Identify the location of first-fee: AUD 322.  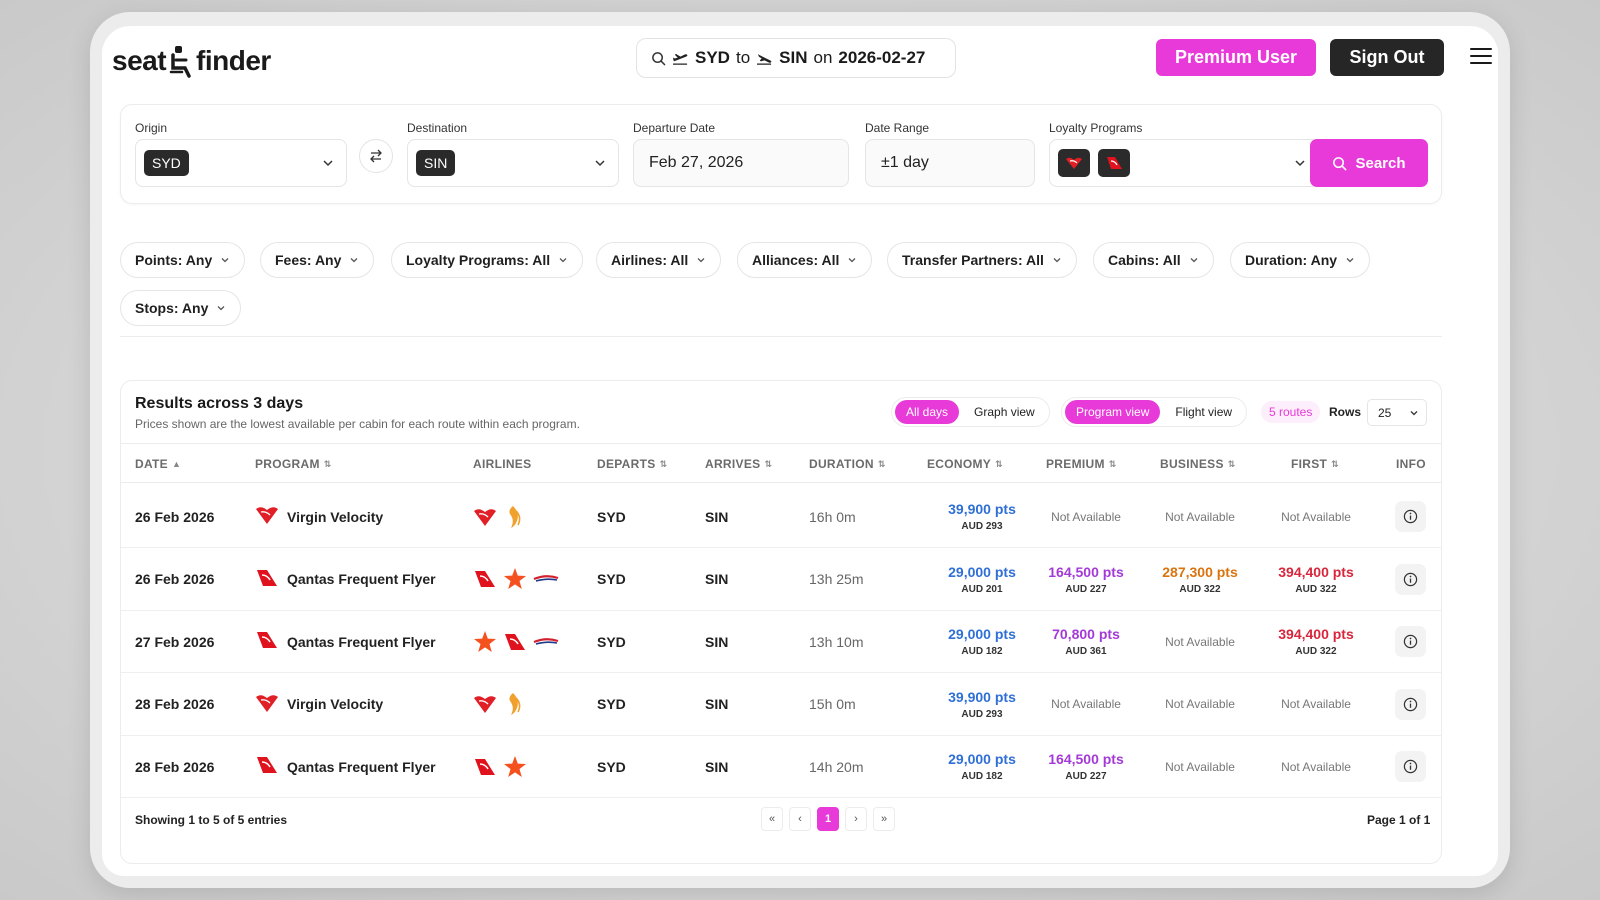
(1316, 651).